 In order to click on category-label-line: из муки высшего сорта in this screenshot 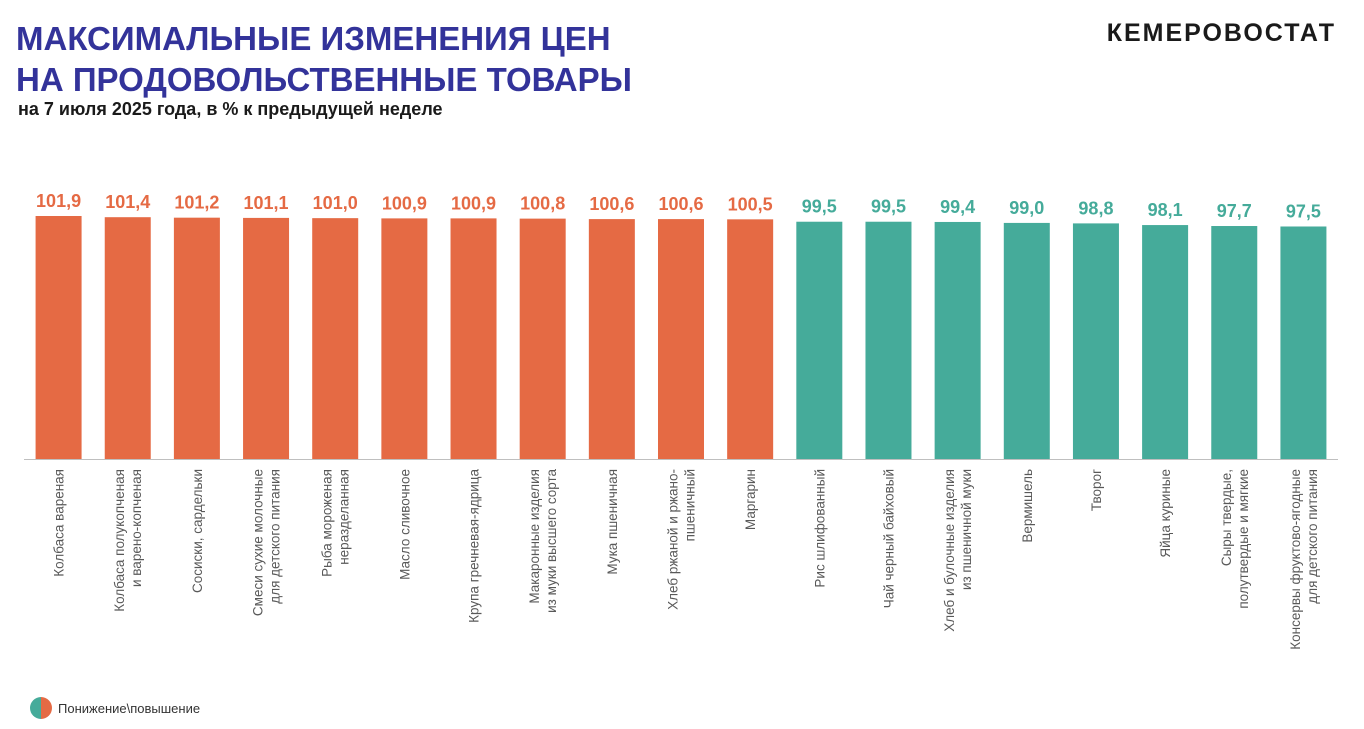, I will do `click(551, 541)`.